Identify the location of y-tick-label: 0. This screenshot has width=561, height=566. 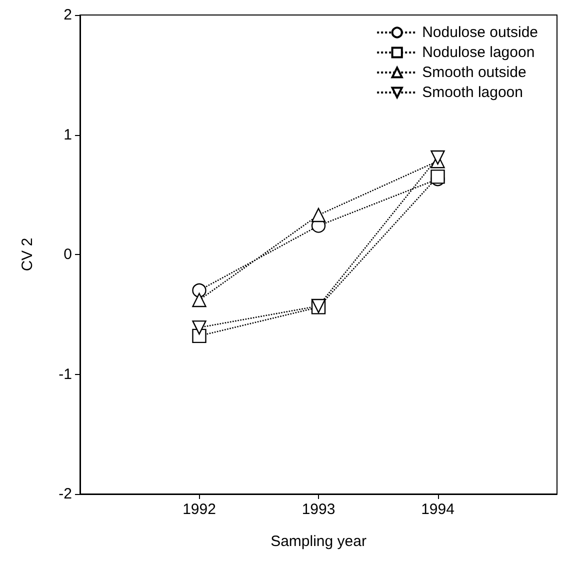
(68, 254).